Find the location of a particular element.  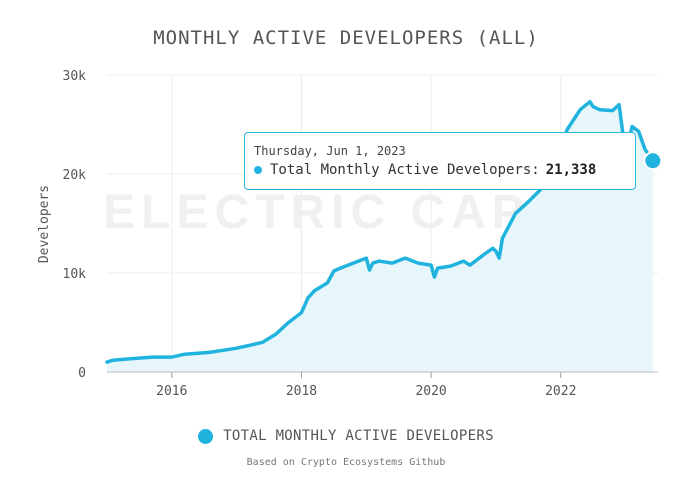

source-note: Based on Crypto Ecosystems Github is located at coordinates (346, 462).